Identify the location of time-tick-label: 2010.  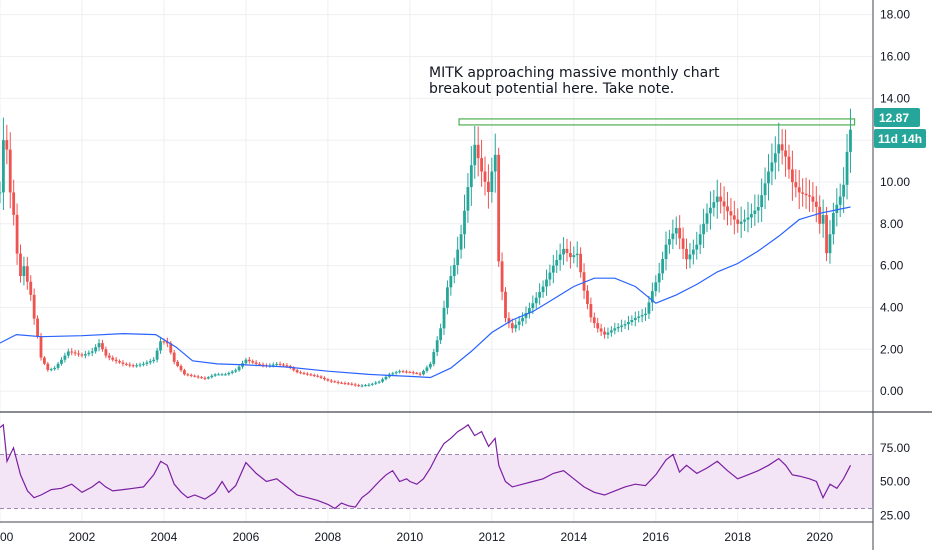
(410, 537).